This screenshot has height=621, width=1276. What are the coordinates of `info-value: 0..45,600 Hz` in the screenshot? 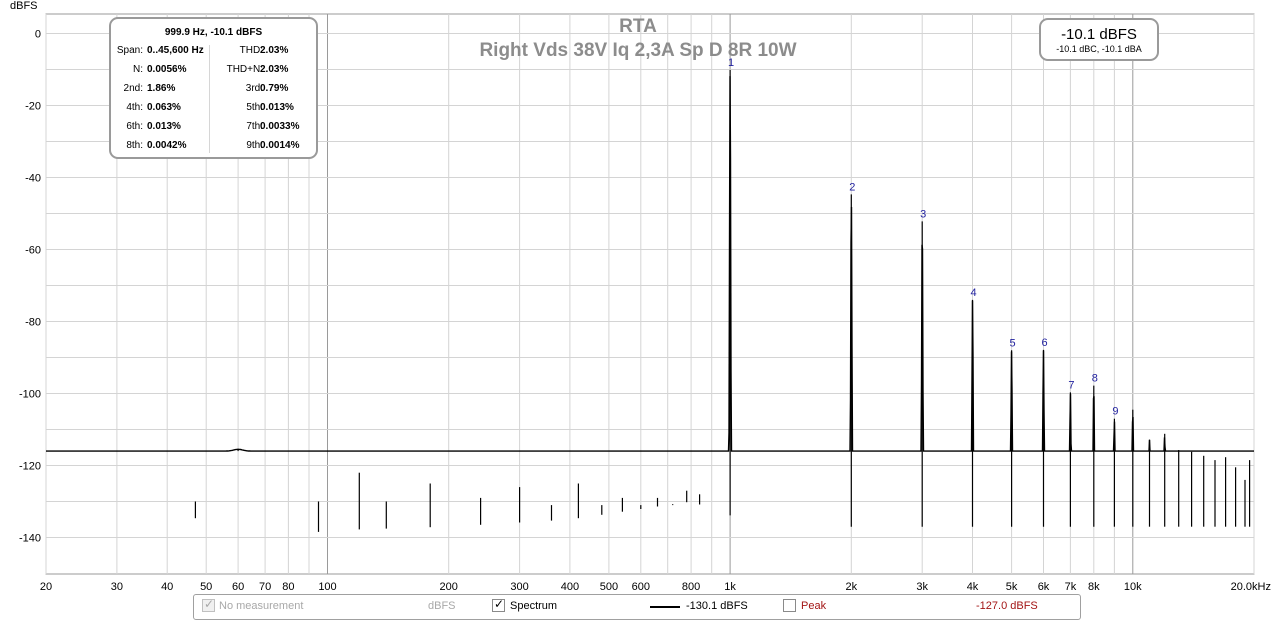 It's located at (175, 50).